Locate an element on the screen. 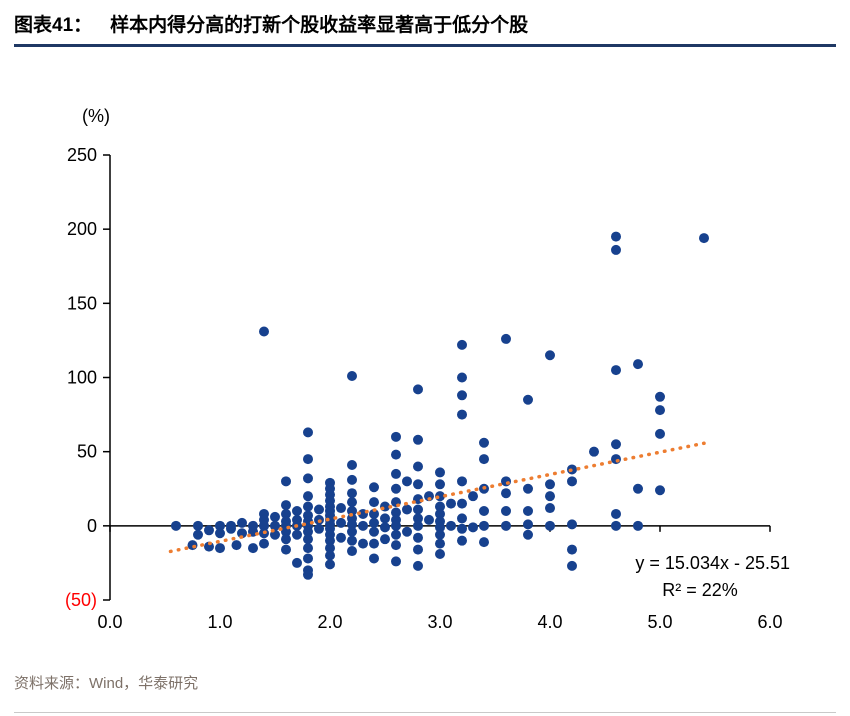 The height and width of the screenshot is (716, 850). r-squared-label: R² = 22% is located at coordinates (700, 590).